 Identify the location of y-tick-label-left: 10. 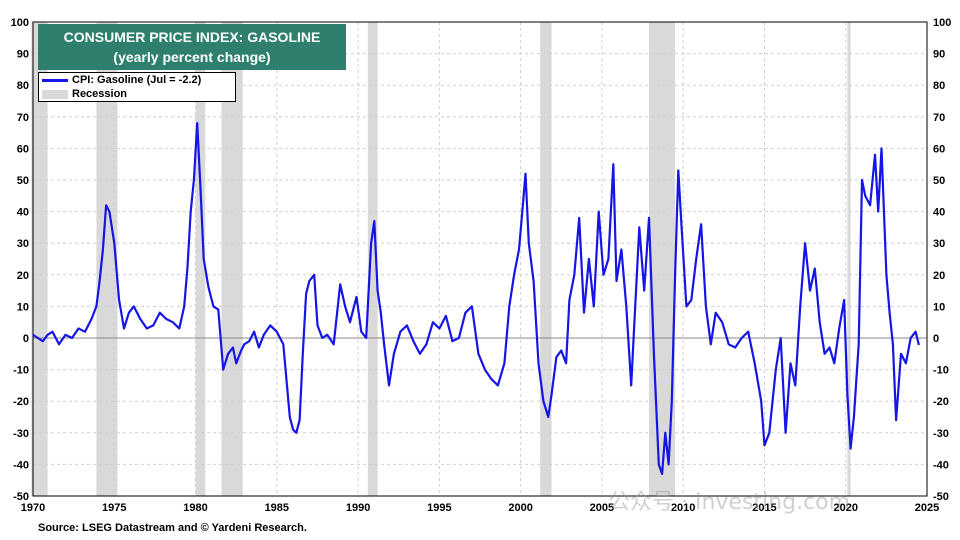
(23, 307).